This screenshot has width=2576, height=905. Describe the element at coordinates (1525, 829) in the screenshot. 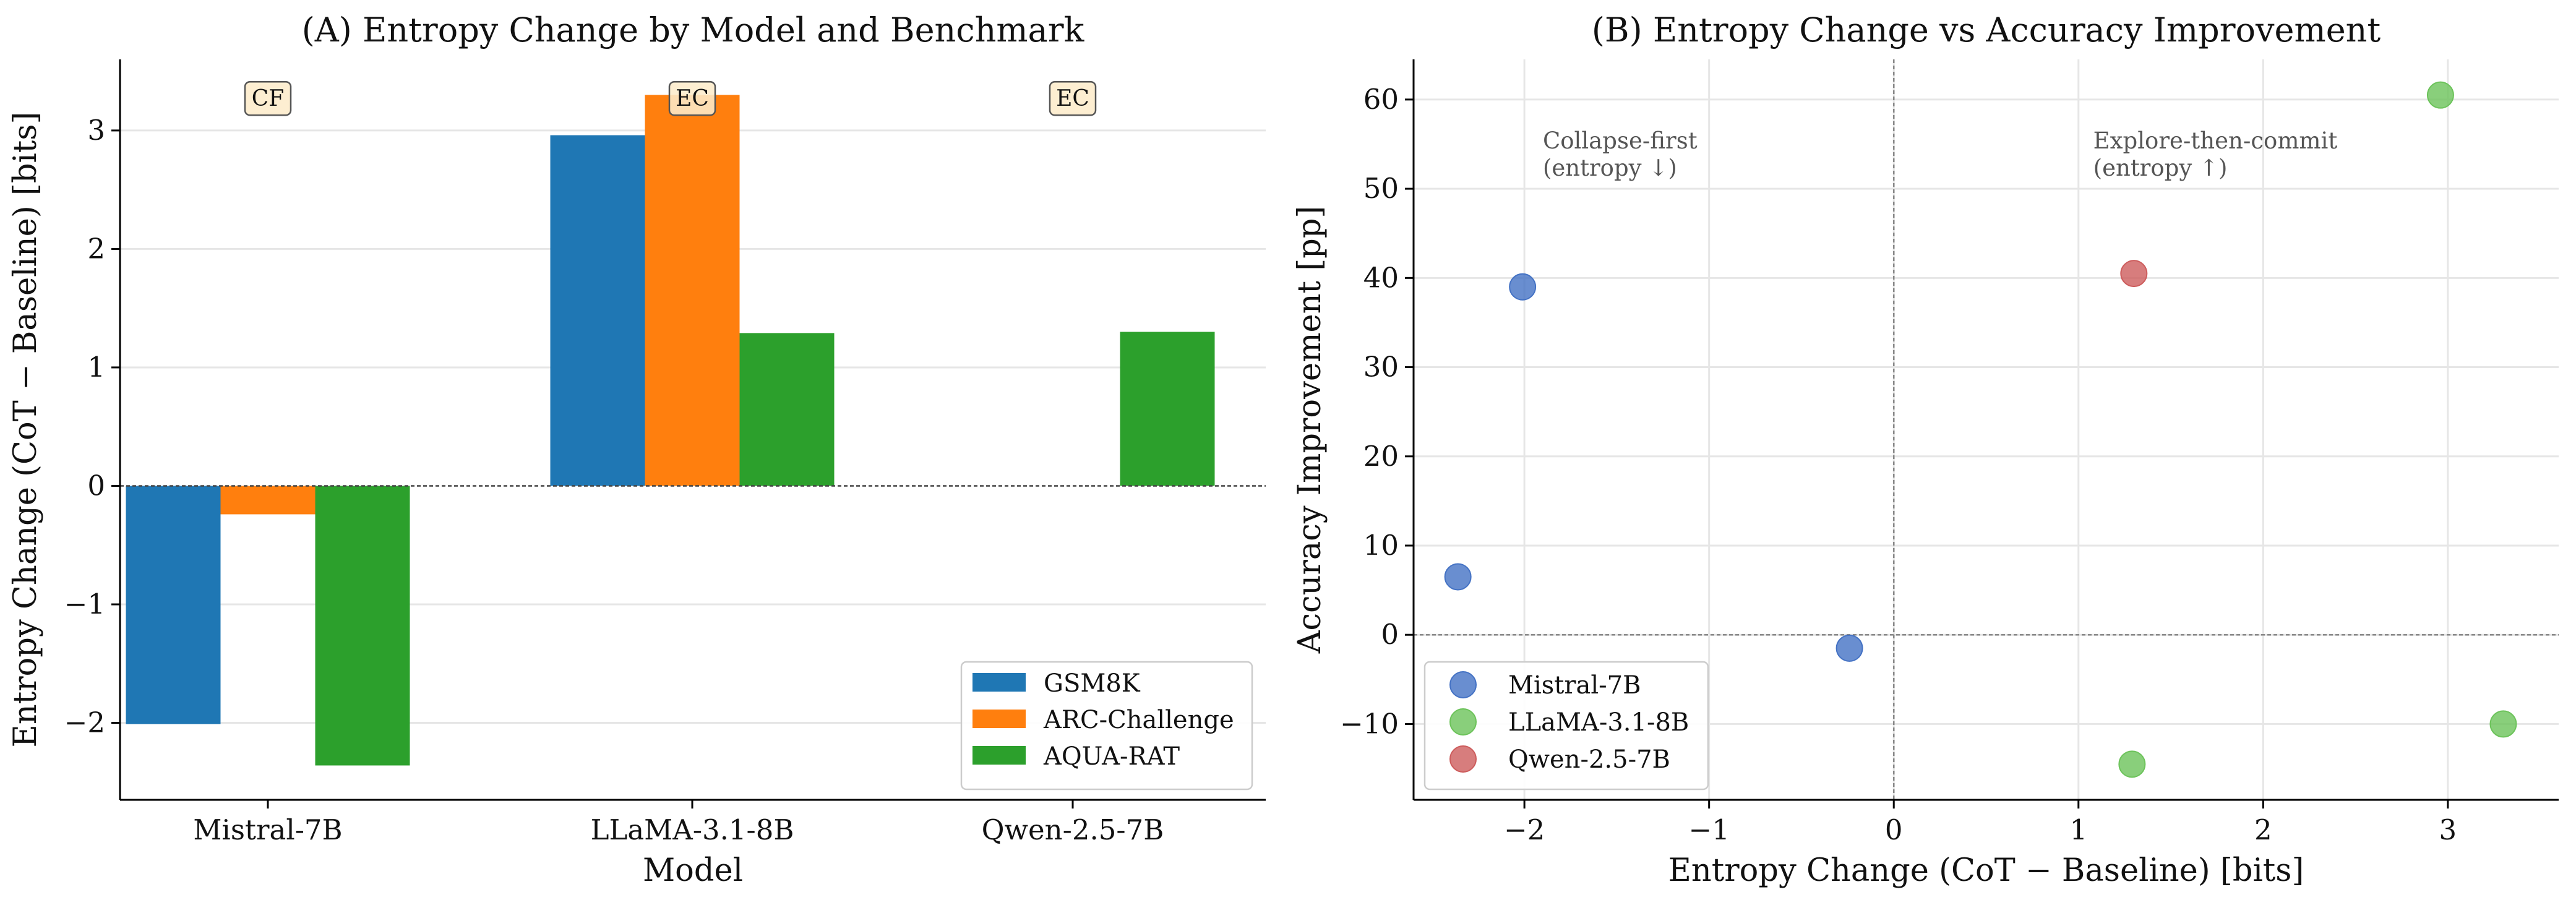

I see `x-tick-label: −2` at that location.